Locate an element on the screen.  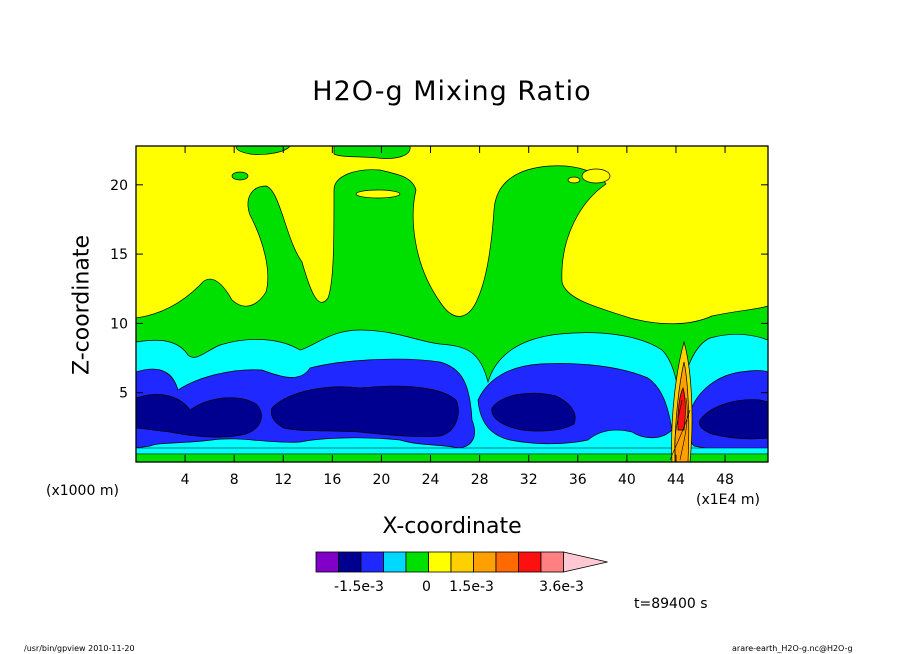
colorbar-label: 3.6e-3 is located at coordinates (561, 587).